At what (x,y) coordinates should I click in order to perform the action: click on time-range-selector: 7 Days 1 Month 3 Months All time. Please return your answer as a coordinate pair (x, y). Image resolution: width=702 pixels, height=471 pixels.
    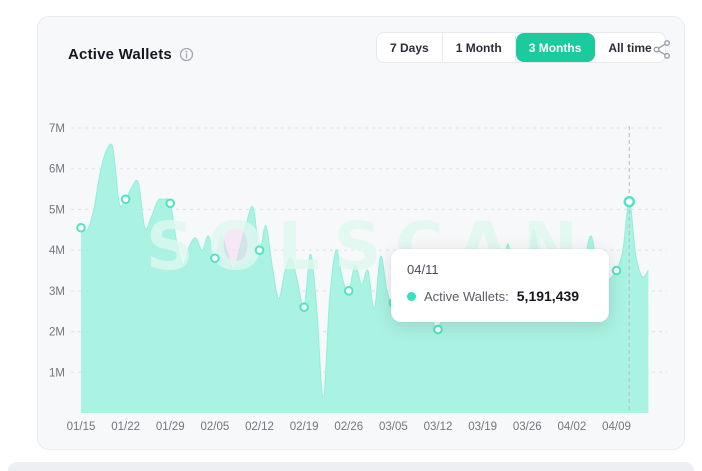
    Looking at the image, I should click on (521, 47).